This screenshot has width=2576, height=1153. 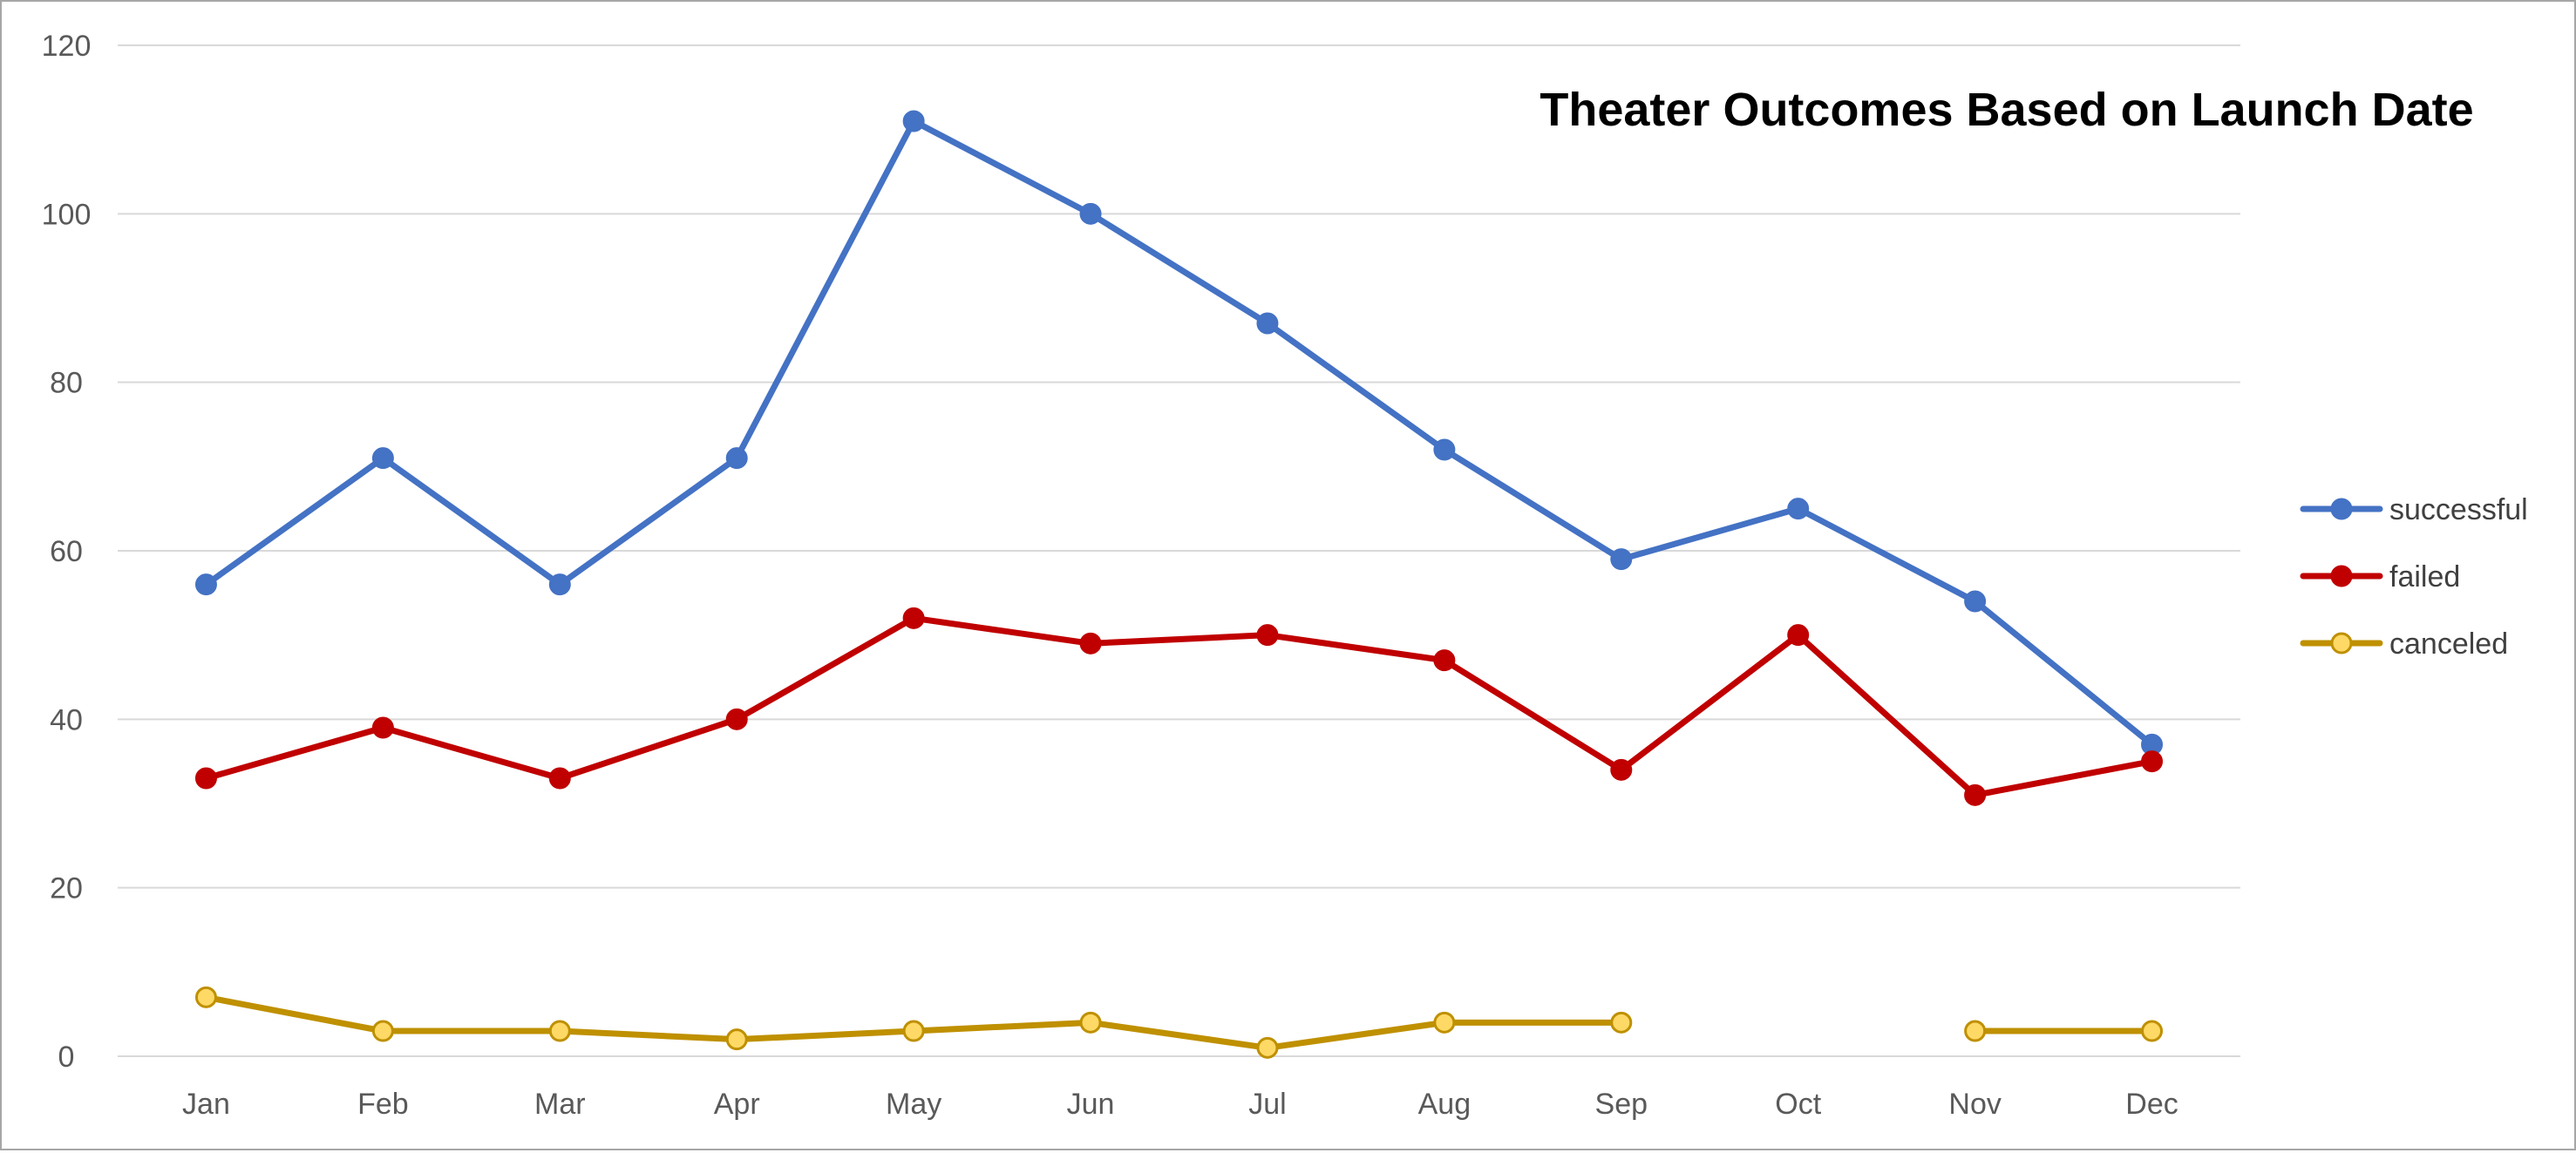 I want to click on legend-marker-successful, so click(x=2342, y=509).